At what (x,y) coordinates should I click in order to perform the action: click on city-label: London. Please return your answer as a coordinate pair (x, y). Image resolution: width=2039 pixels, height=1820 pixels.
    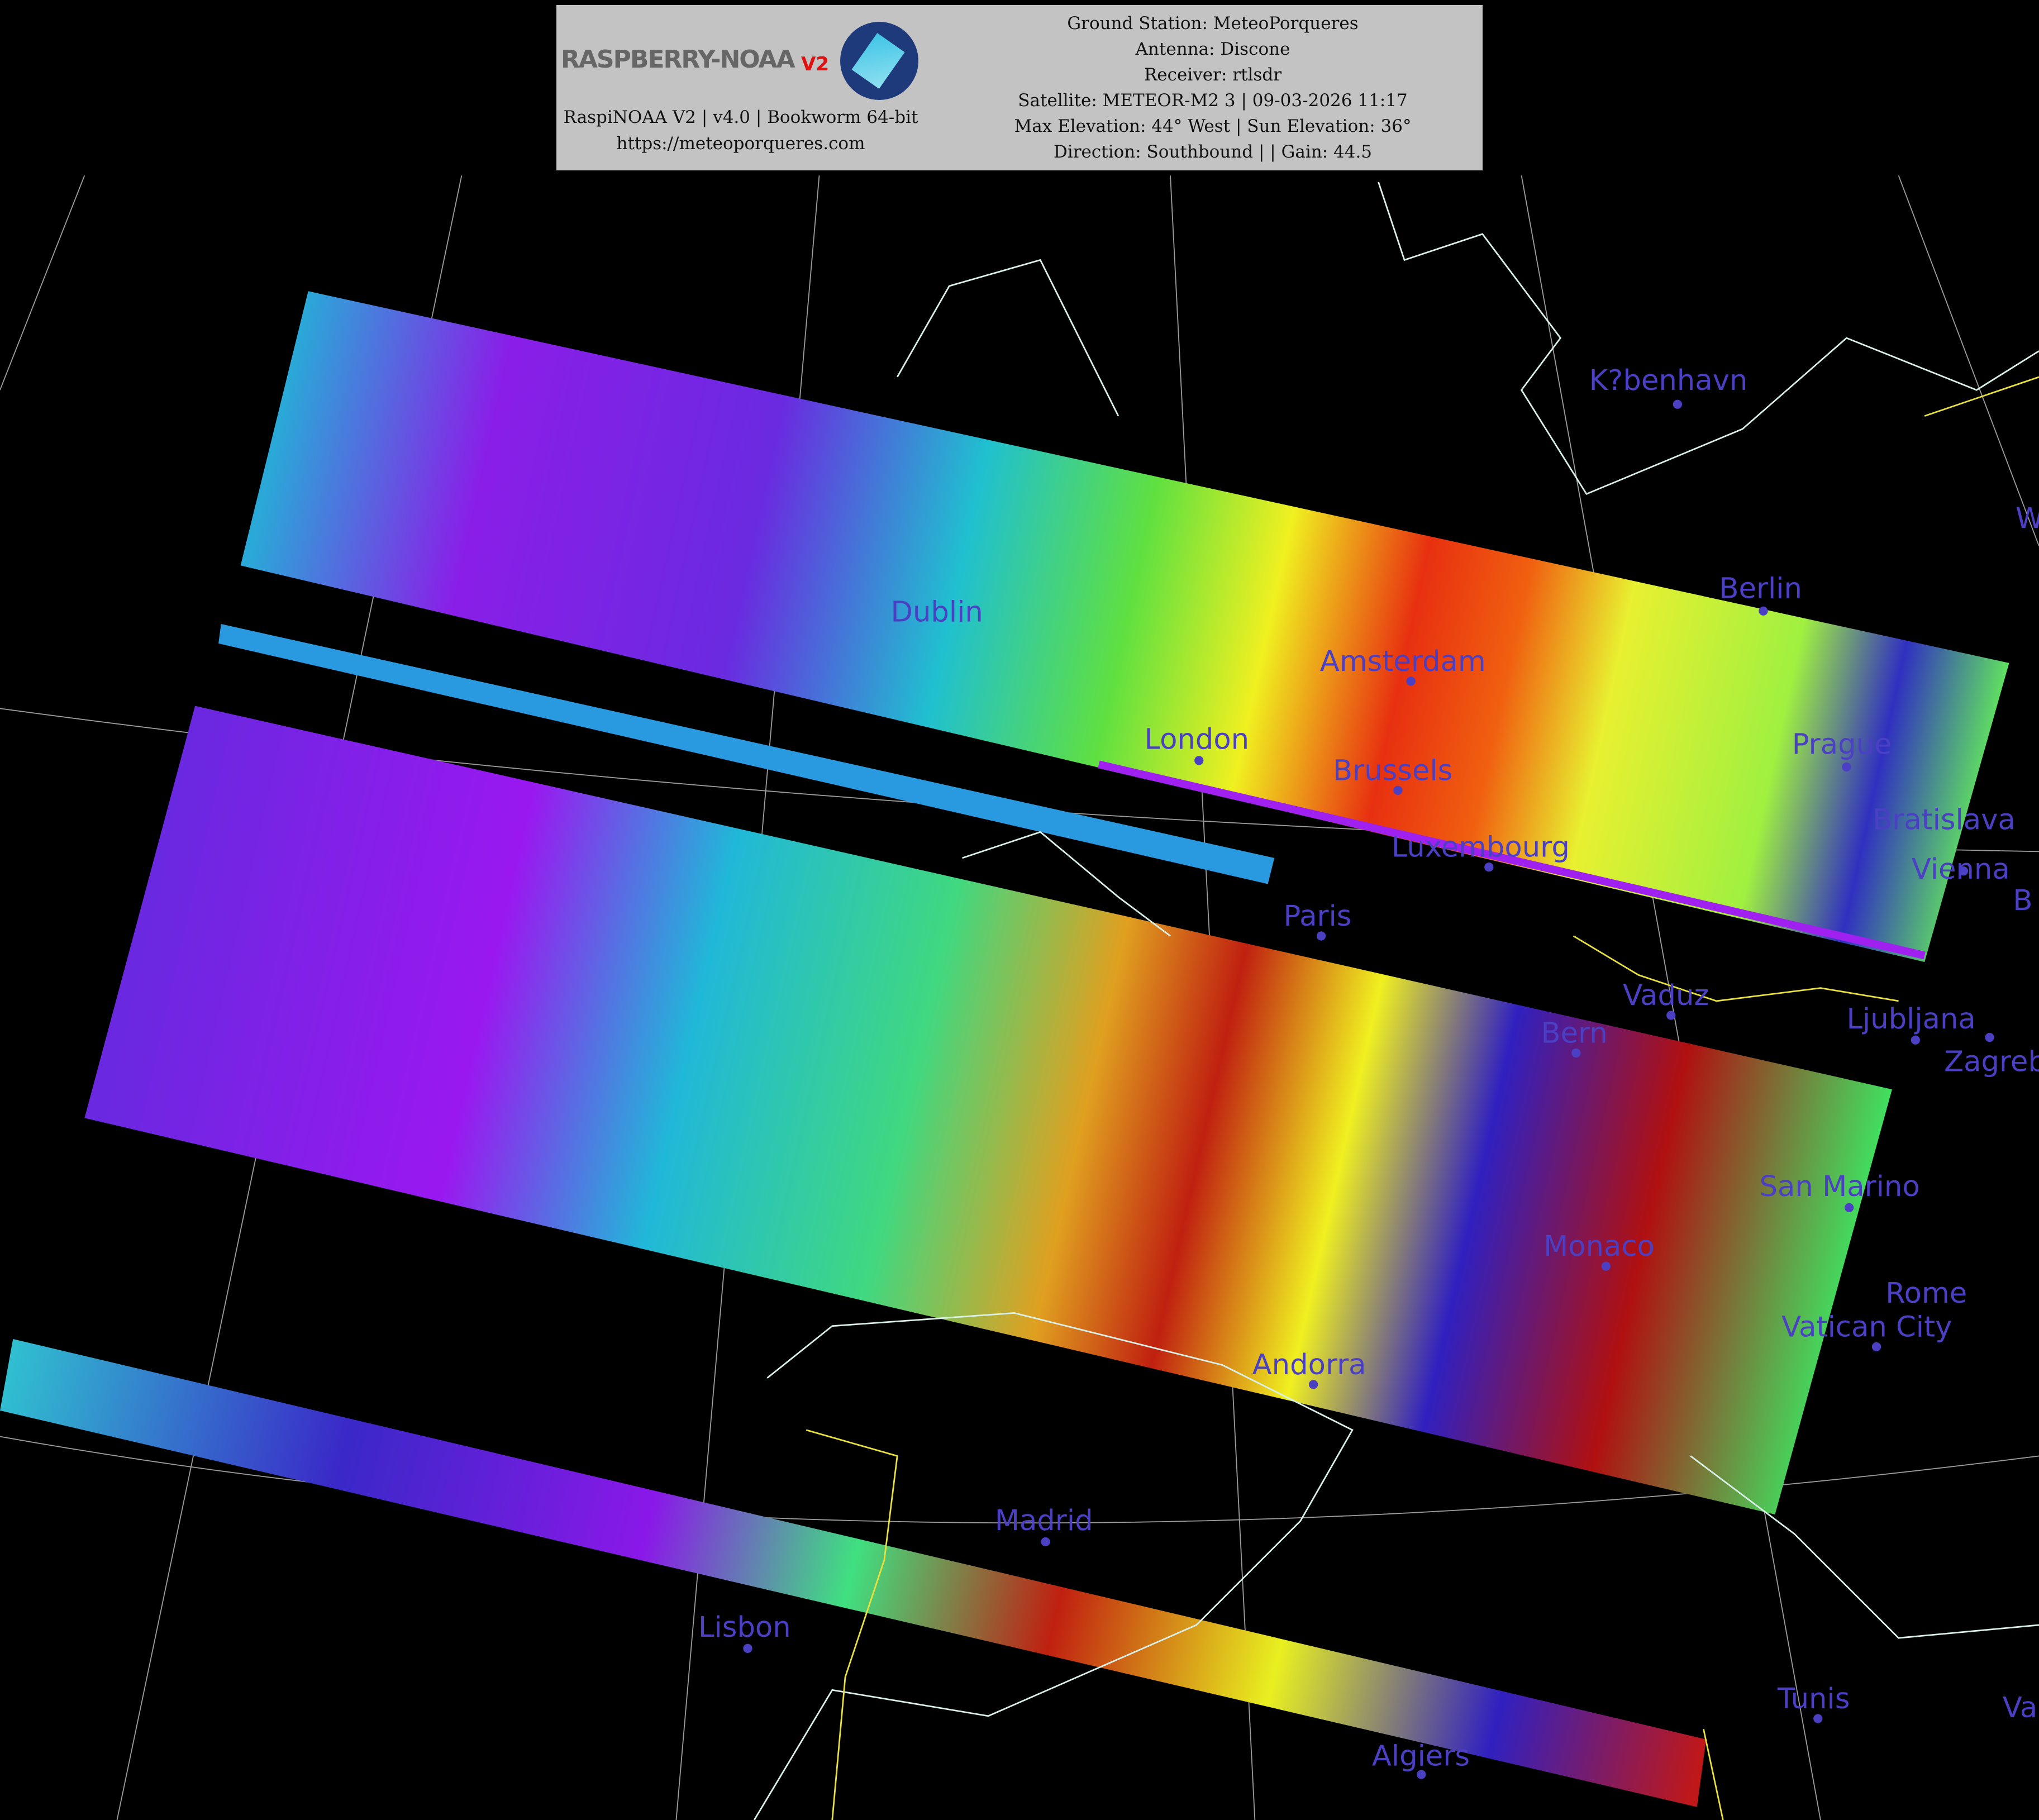
    Looking at the image, I should click on (1196, 739).